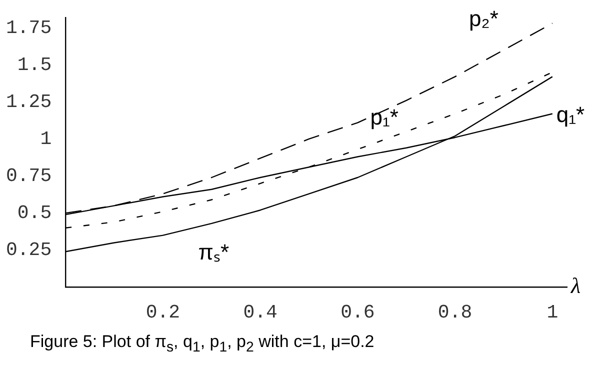  What do you see at coordinates (29, 176) in the screenshot?
I see `y-tick-label: 0.75` at bounding box center [29, 176].